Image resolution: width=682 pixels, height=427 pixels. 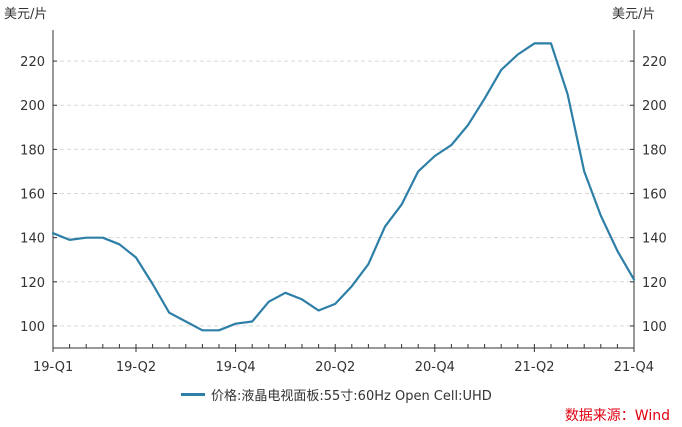 What do you see at coordinates (654, 150) in the screenshot?
I see `y-tick-label-right: 180` at bounding box center [654, 150].